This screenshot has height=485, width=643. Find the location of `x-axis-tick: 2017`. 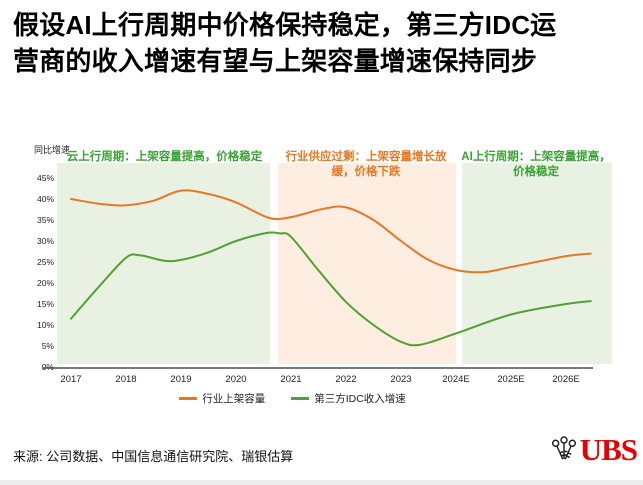

x-axis-tick: 2017 is located at coordinates (71, 379).